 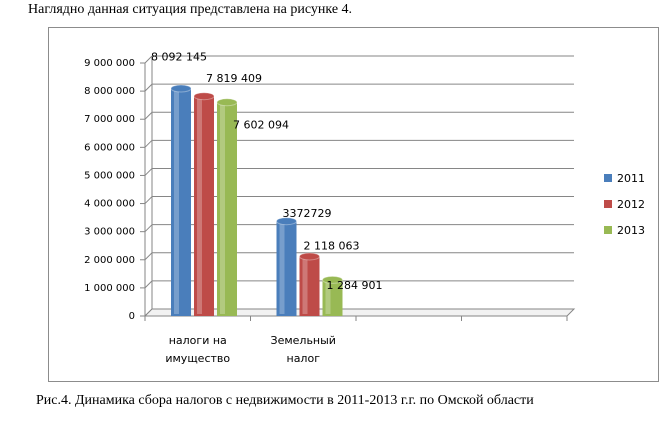 What do you see at coordinates (261, 124) in the screenshot?
I see `data-label: 7 602 094` at bounding box center [261, 124].